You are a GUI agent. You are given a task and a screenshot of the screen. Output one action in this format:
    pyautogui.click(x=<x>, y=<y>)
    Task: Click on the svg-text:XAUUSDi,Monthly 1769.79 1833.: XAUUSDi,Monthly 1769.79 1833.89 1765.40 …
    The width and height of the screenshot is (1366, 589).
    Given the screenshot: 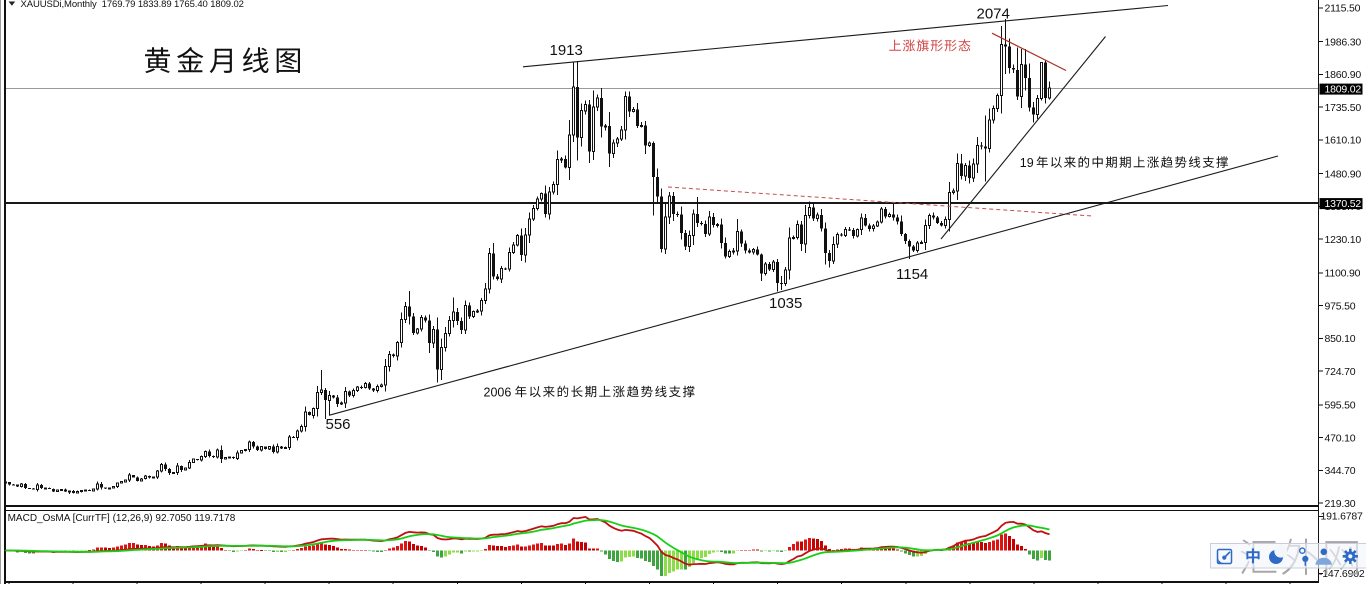 What is the action you would take?
    pyautogui.click(x=132, y=5)
    